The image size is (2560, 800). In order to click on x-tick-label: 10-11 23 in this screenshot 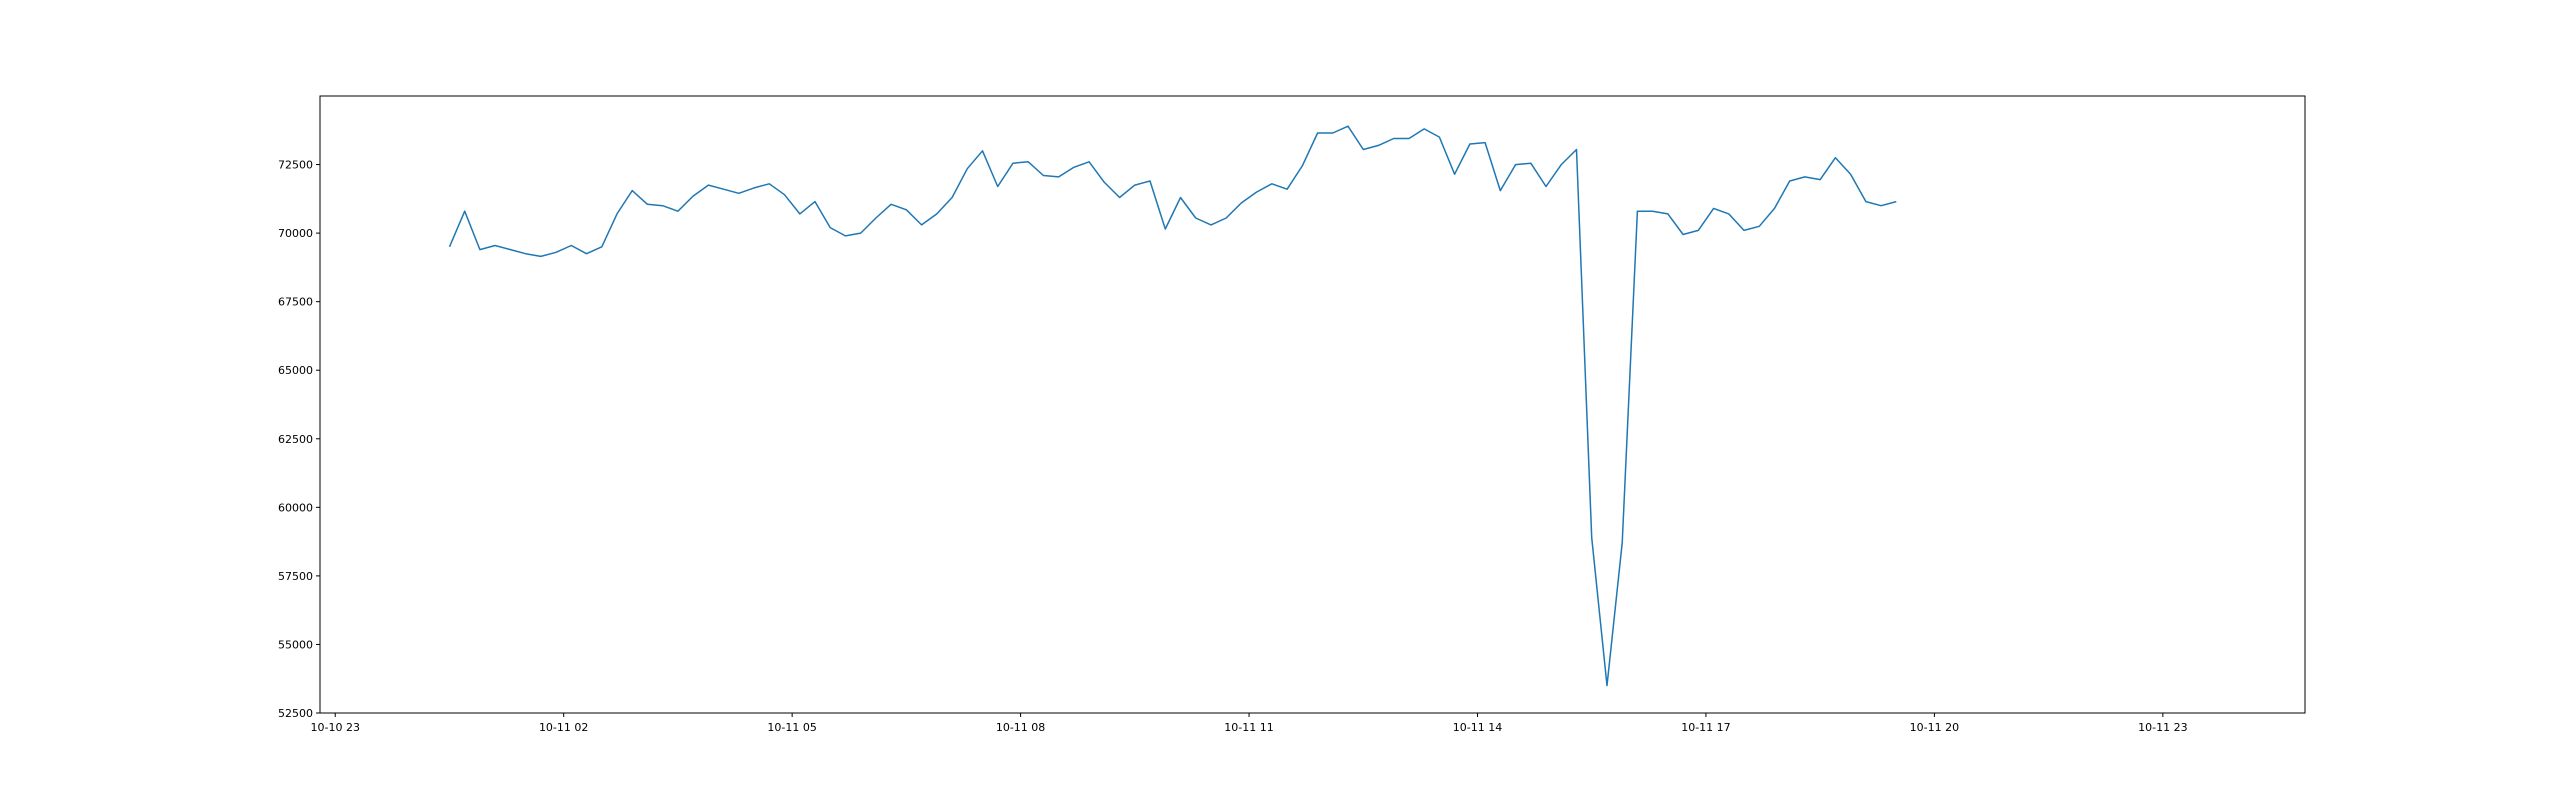, I will do `click(2162, 727)`.